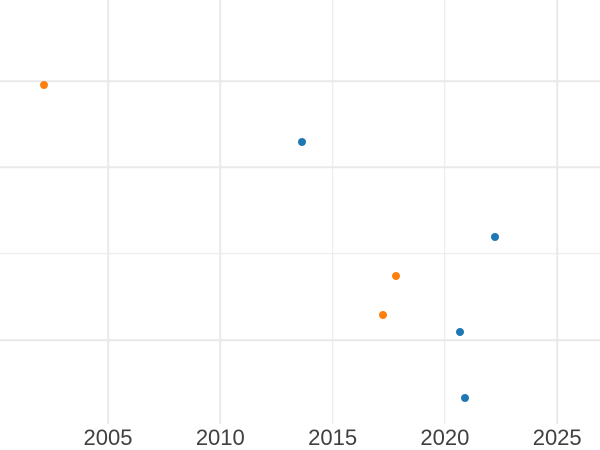 The image size is (600, 450). I want to click on x-tick-label: 2025, so click(557, 437).